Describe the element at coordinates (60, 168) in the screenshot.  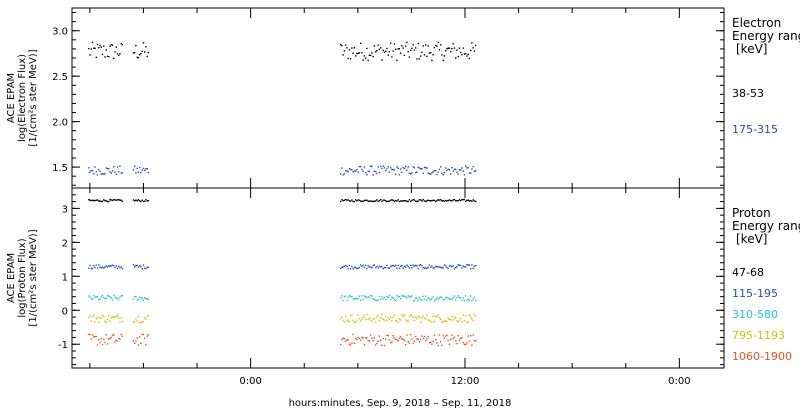
I see `y-tick-label: 1.5` at that location.